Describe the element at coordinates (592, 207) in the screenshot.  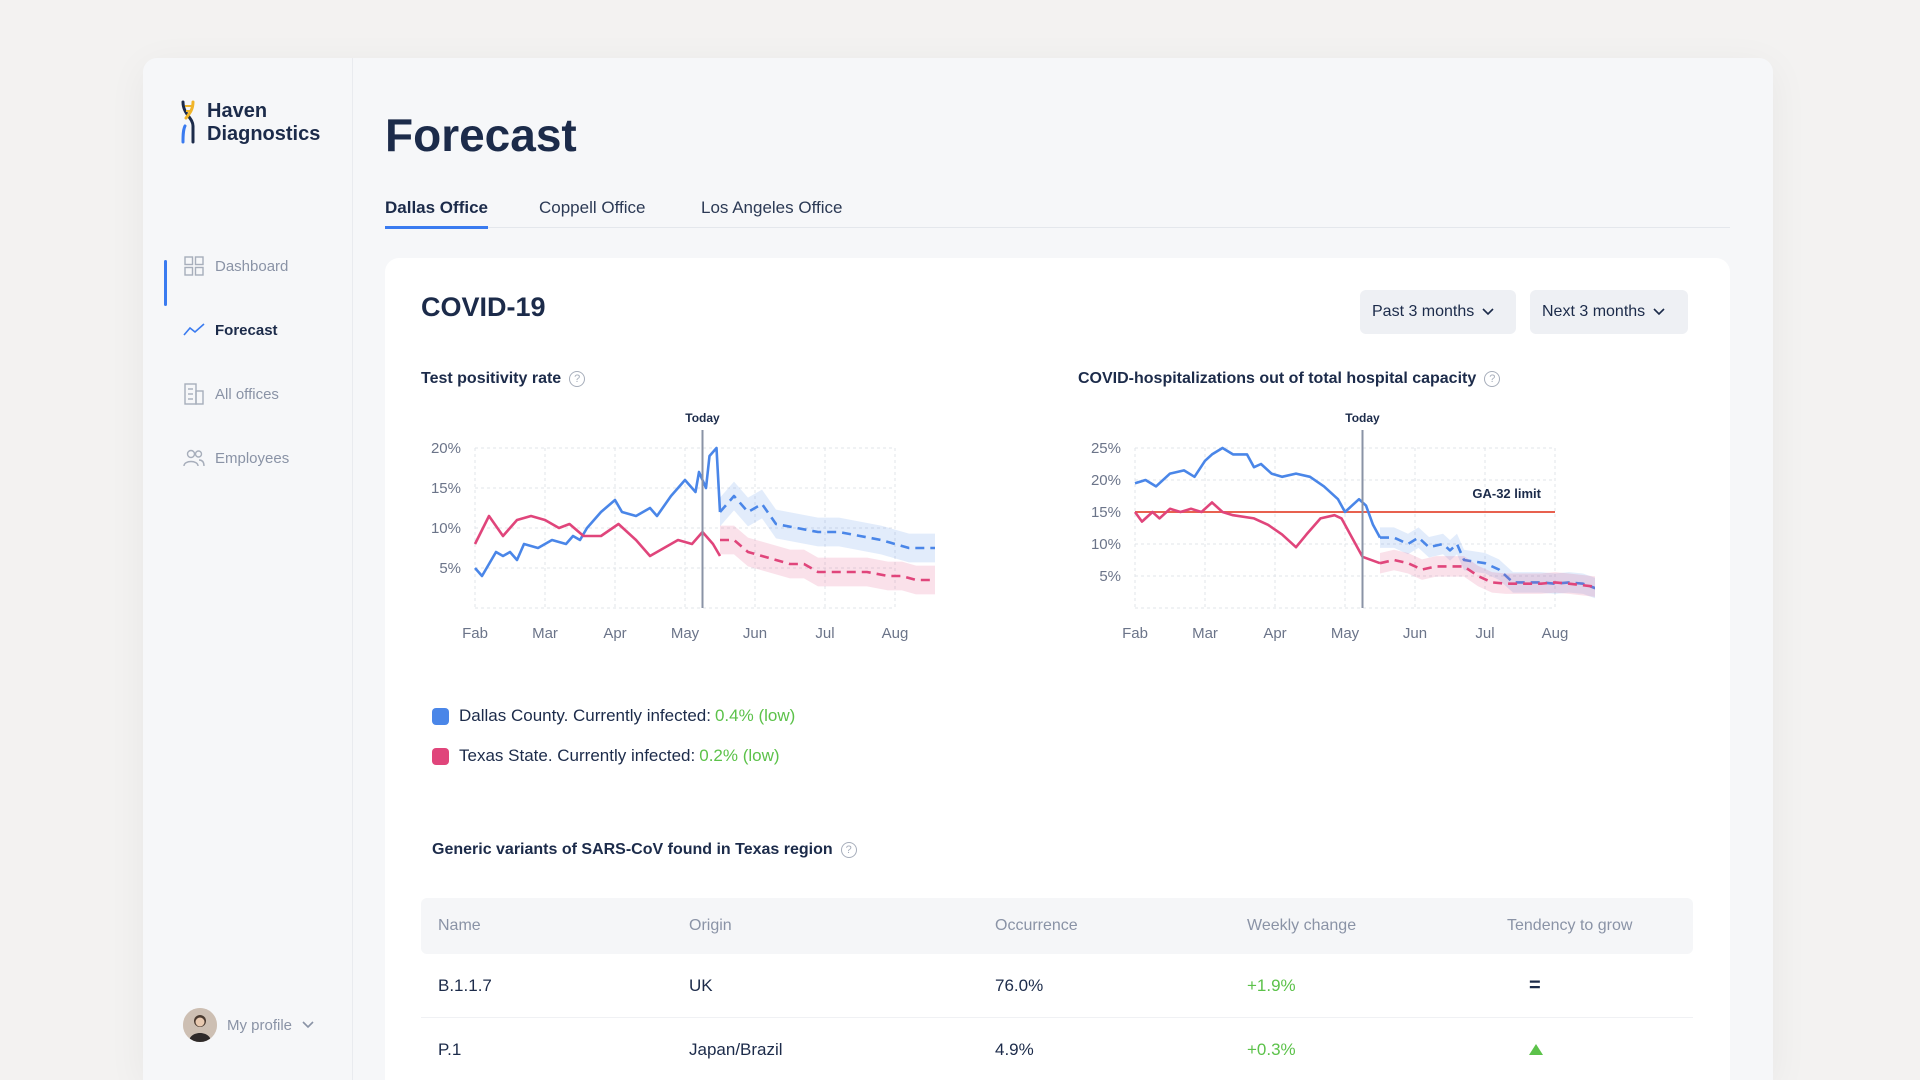
I see `tab-coppell-office: Coppell Office` at that location.